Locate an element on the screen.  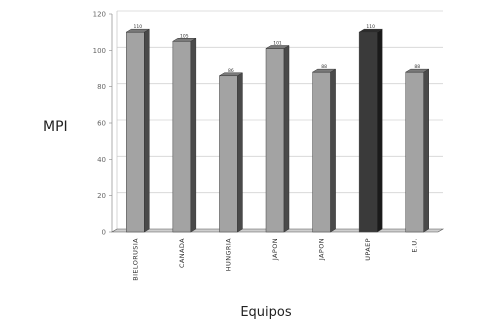
data-label: 86 is located at coordinates (231, 71).